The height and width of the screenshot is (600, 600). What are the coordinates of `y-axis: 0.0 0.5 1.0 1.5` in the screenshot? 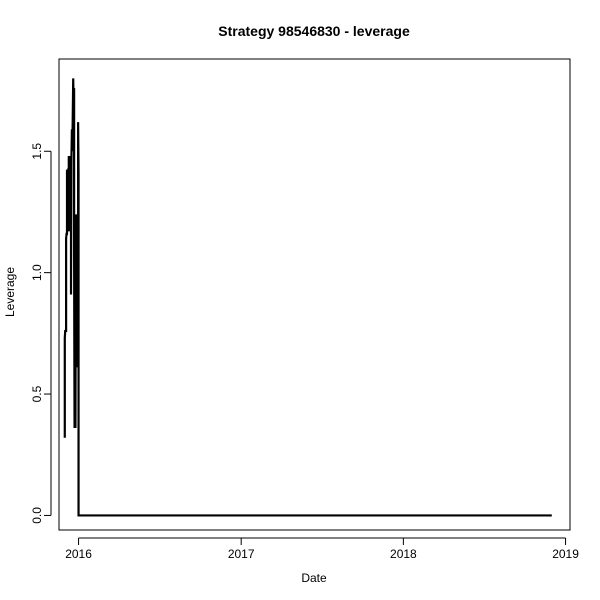 It's located at (41, 333).